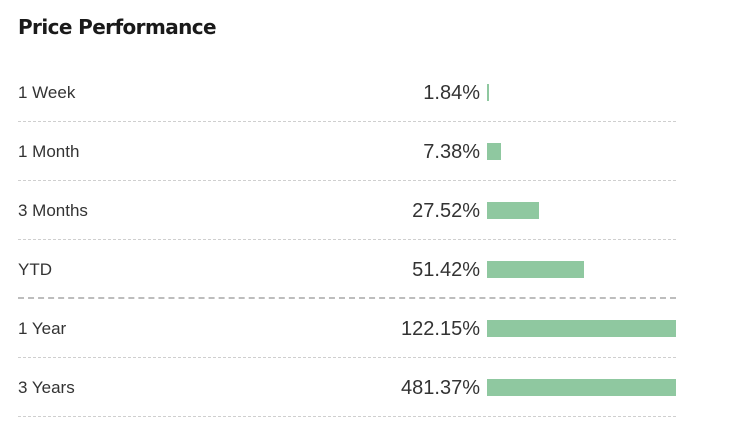 The width and height of the screenshot is (736, 440). Describe the element at coordinates (46, 387) in the screenshot. I see `period-label: 3 Years` at that location.